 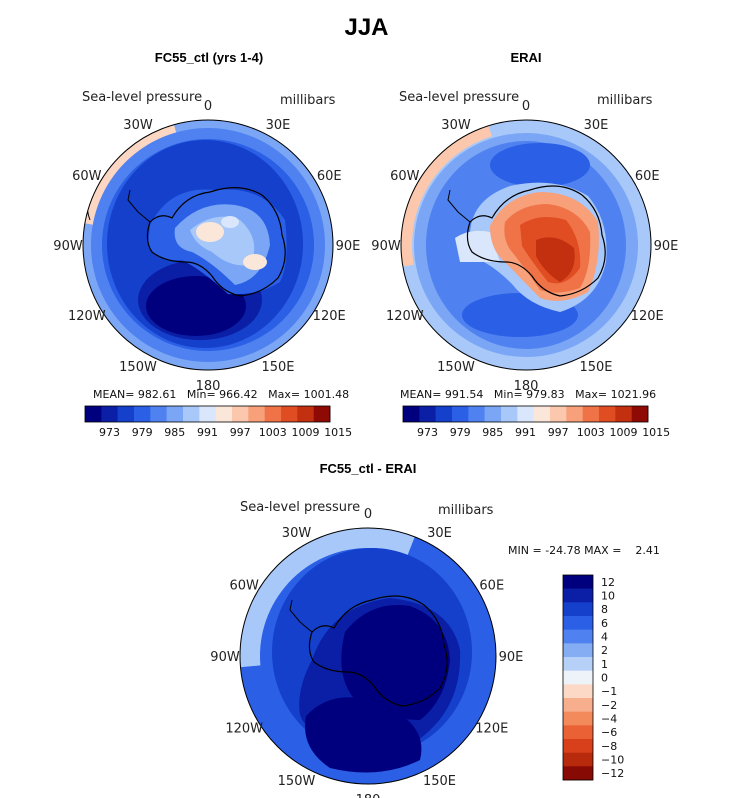 What do you see at coordinates (240, 432) in the screenshot?
I see `panel1-colorbar-tick: 997` at bounding box center [240, 432].